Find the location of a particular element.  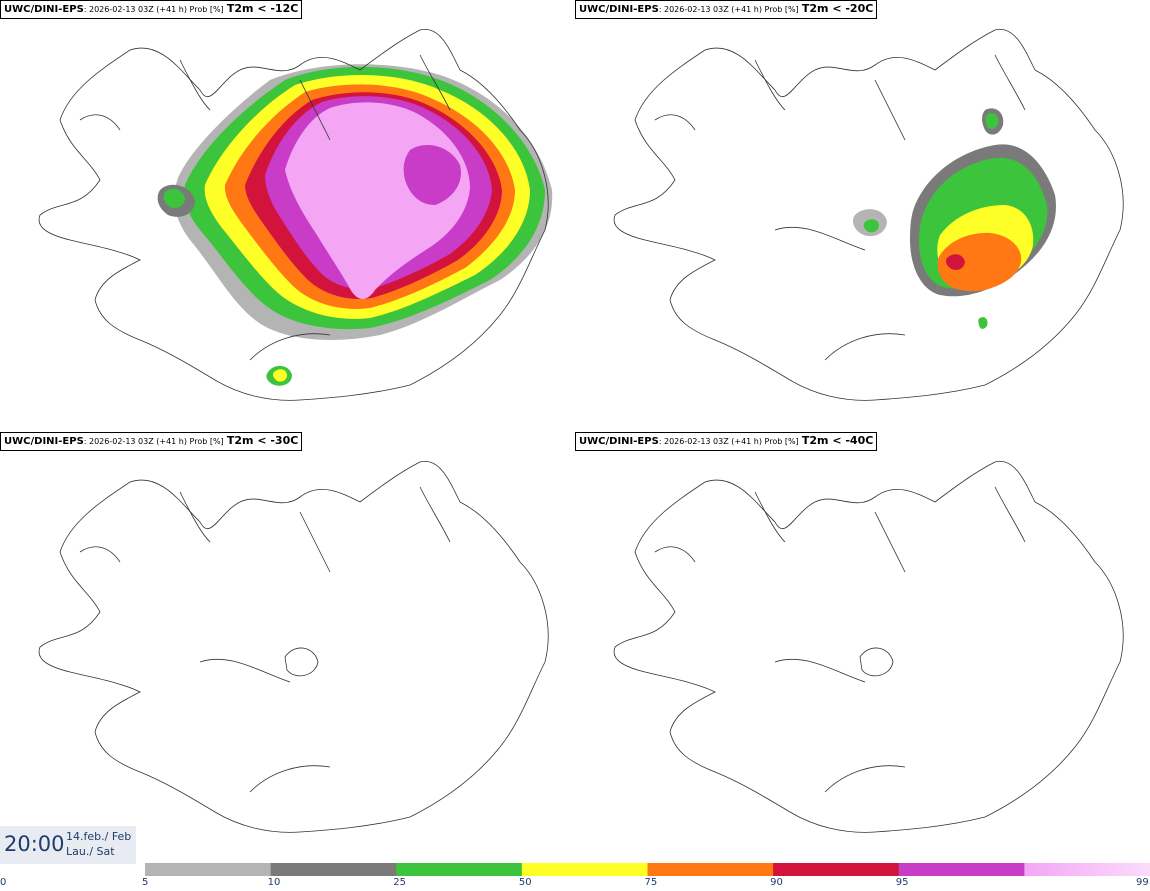

threshold-label: T2m < -12C is located at coordinates (262, 8).